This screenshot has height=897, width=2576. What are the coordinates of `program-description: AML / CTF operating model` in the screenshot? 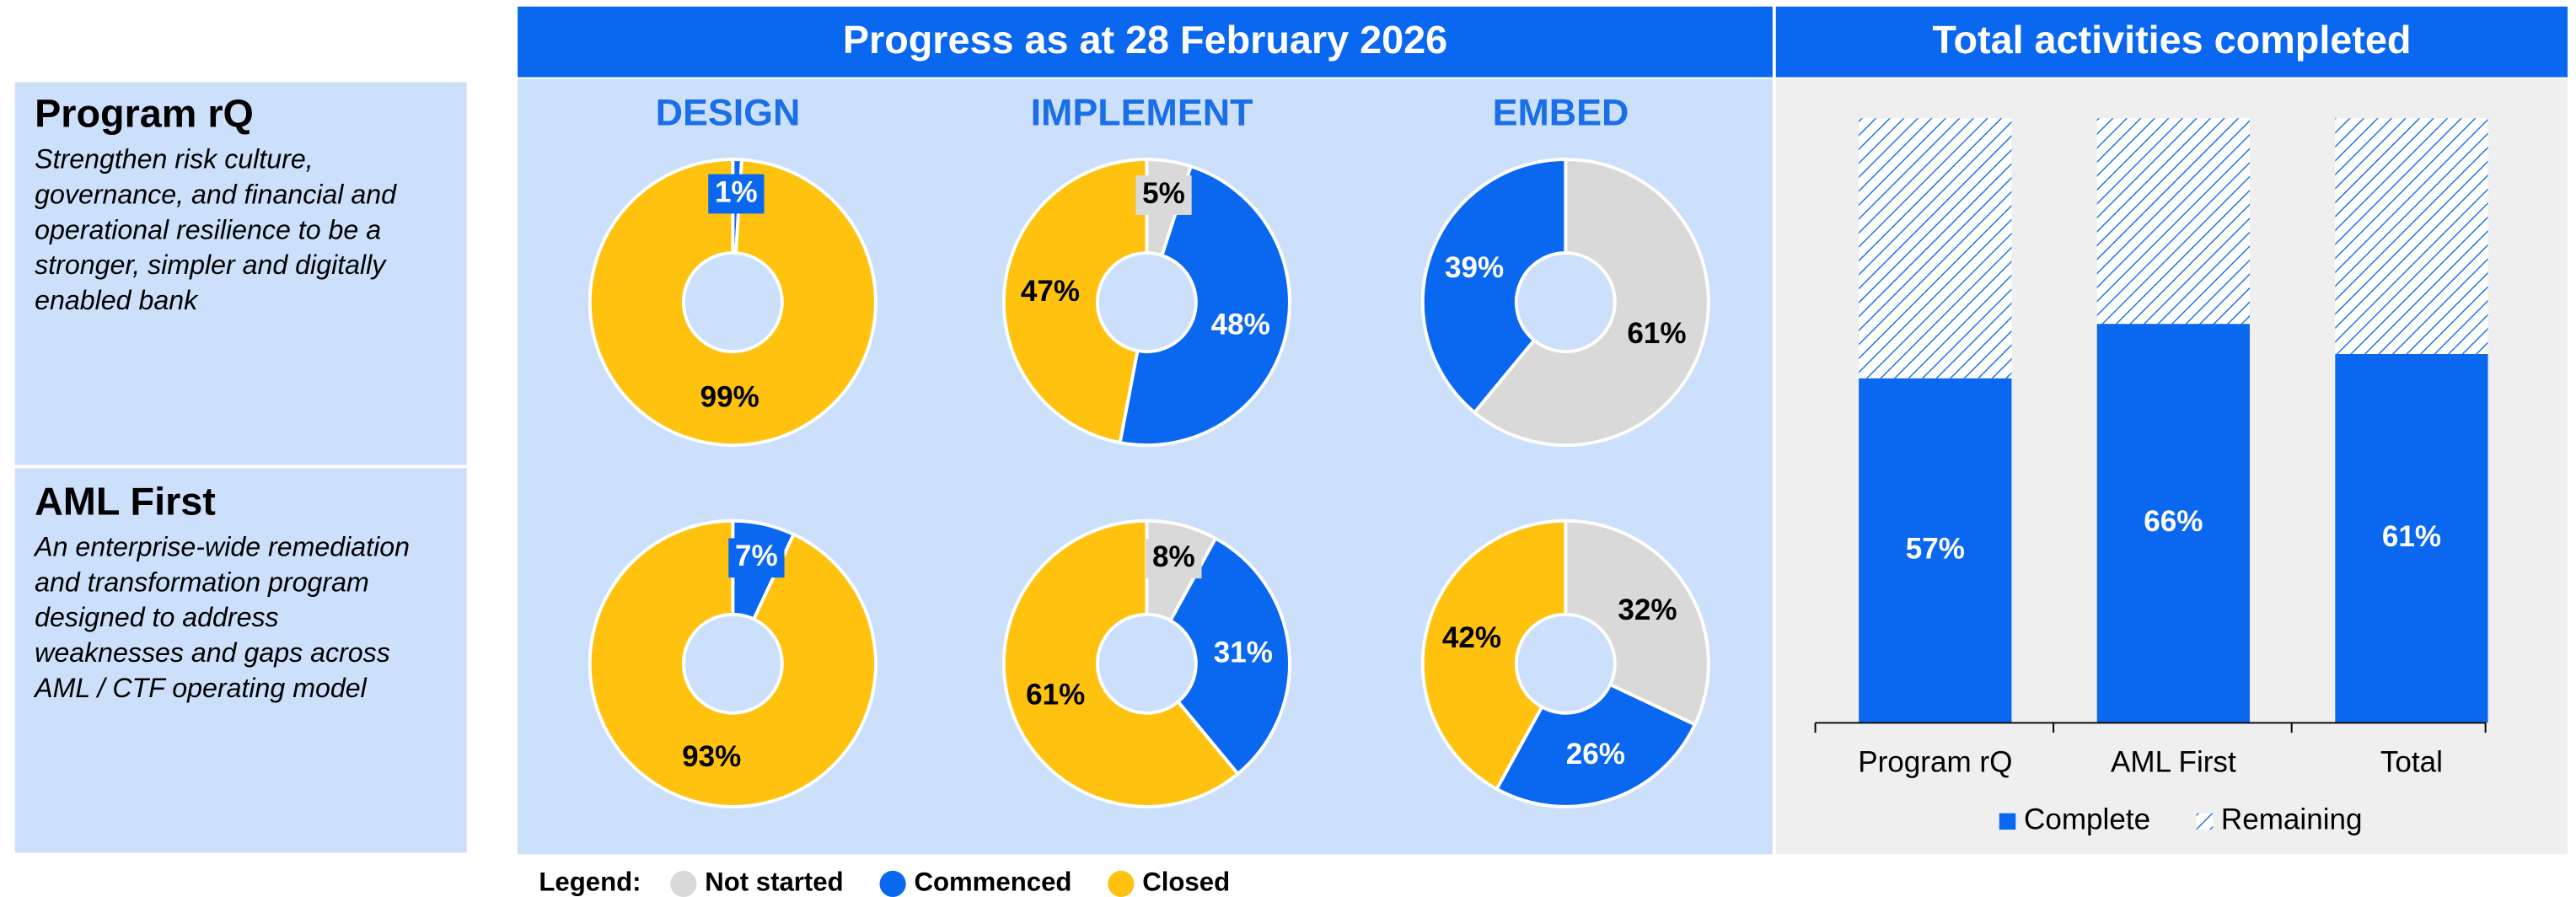 It's located at (200, 688).